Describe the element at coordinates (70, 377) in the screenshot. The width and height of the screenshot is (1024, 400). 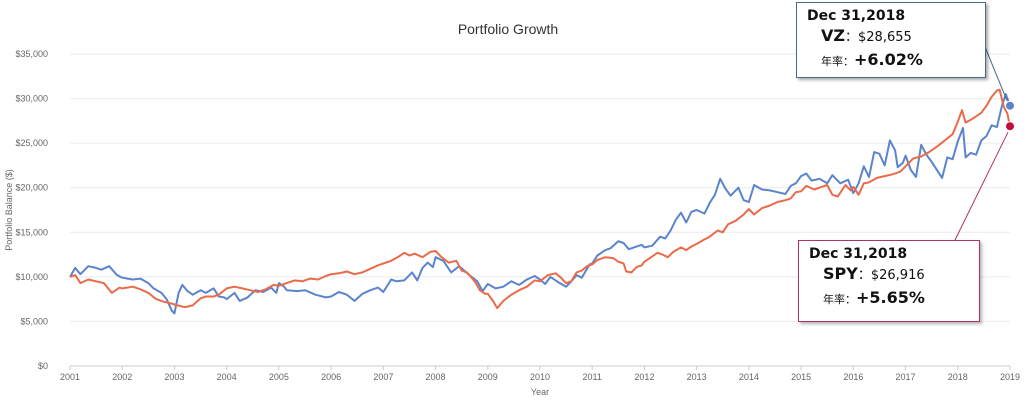
I see `x-tick-label: 2001` at that location.